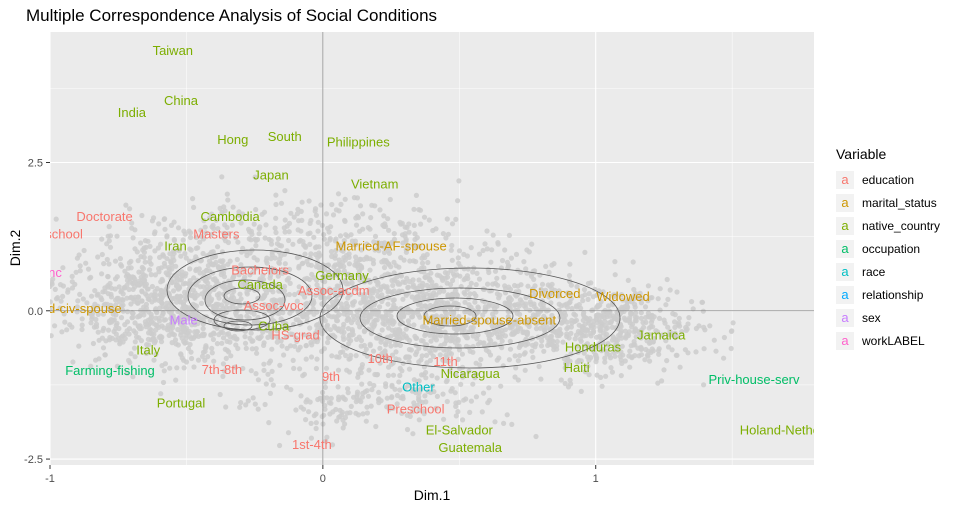 This screenshot has height=510, width=960. Describe the element at coordinates (181, 403) in the screenshot. I see `category-label: Portugal` at that location.